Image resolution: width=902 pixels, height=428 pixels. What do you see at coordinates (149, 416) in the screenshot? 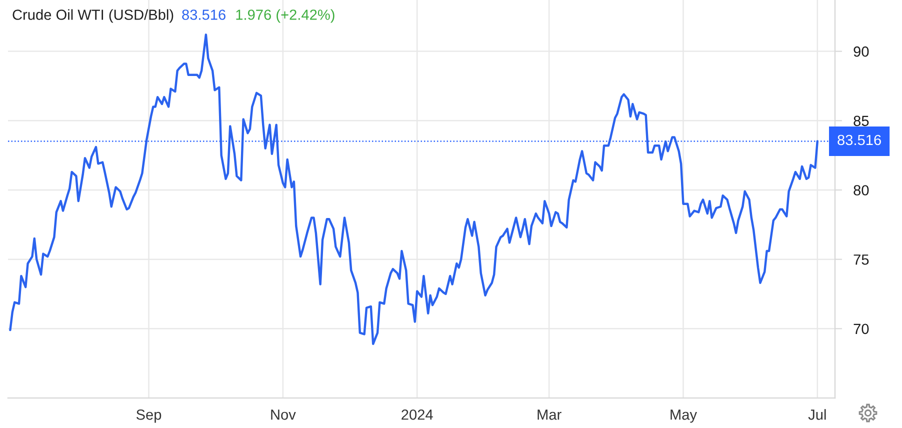
I see `x-tick-label: Sep` at bounding box center [149, 416].